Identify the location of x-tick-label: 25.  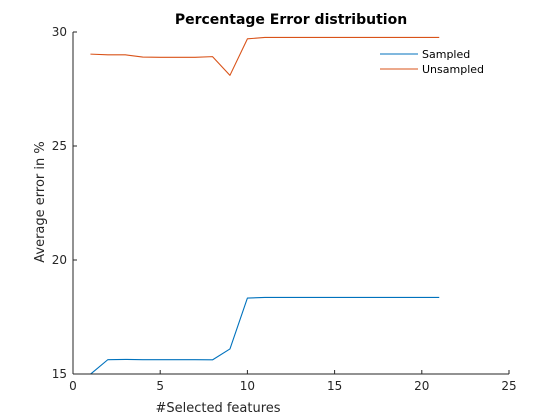
(508, 386).